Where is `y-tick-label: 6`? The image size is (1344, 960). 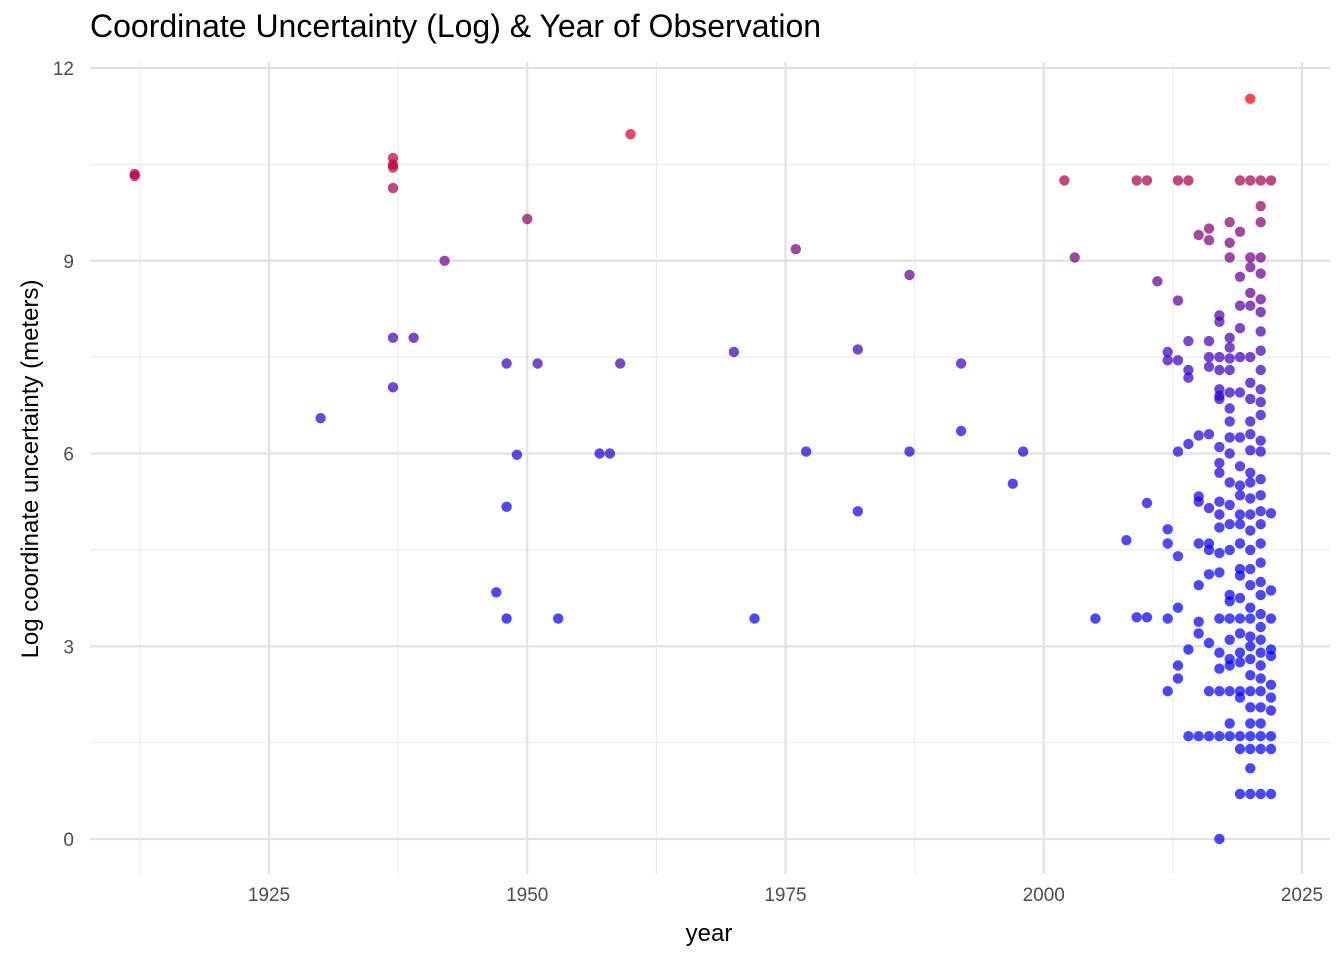
y-tick-label: 6 is located at coordinates (68, 455).